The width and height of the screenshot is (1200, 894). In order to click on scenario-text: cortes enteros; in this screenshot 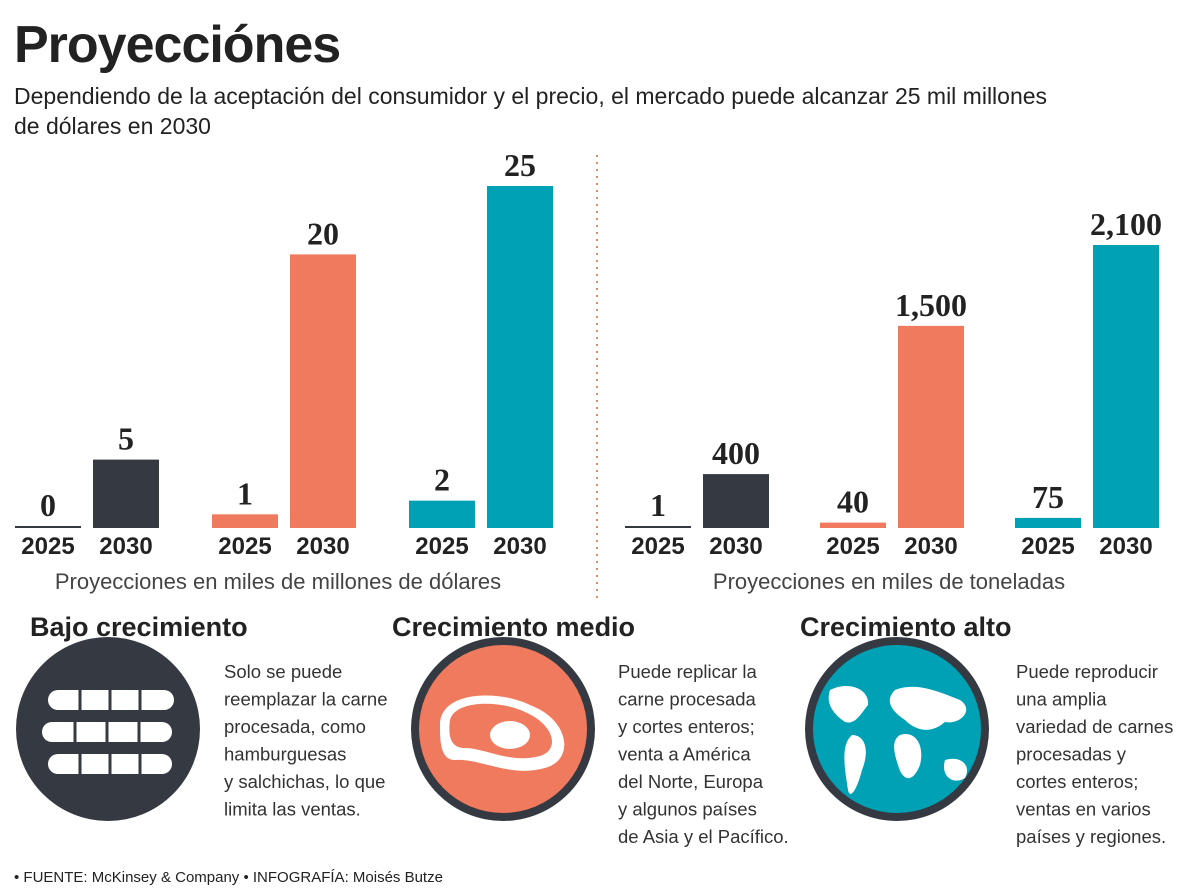, I will do `click(1077, 781)`.